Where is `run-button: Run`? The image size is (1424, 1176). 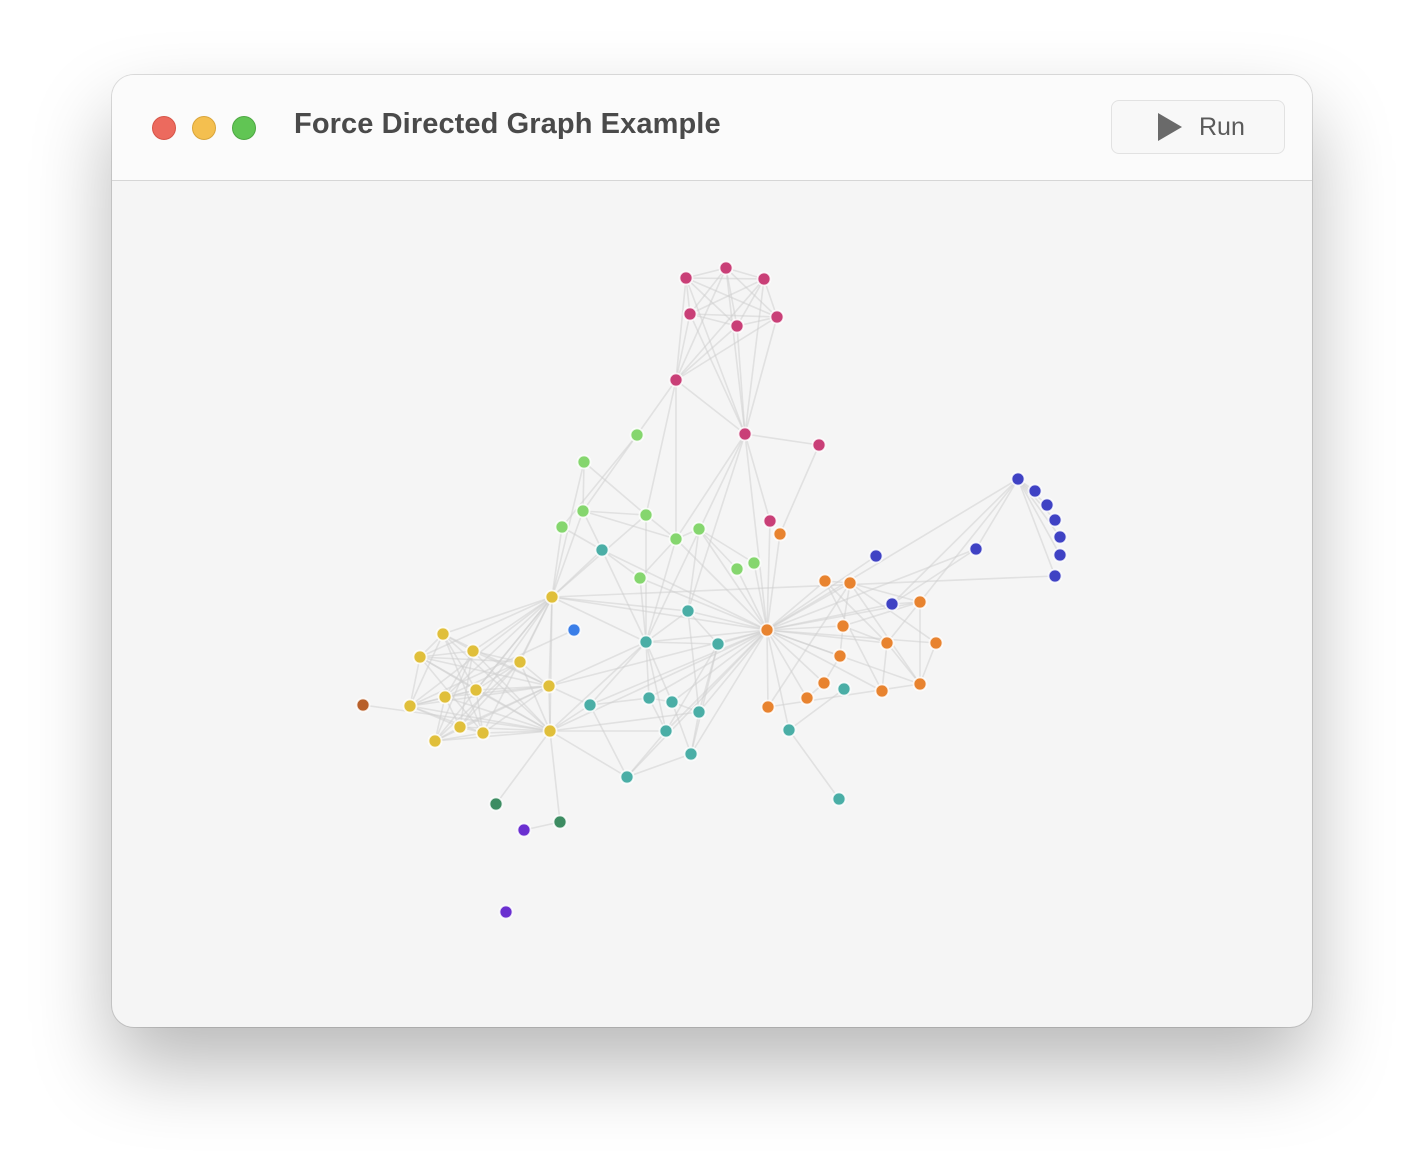
run-button: Run is located at coordinates (1198, 127).